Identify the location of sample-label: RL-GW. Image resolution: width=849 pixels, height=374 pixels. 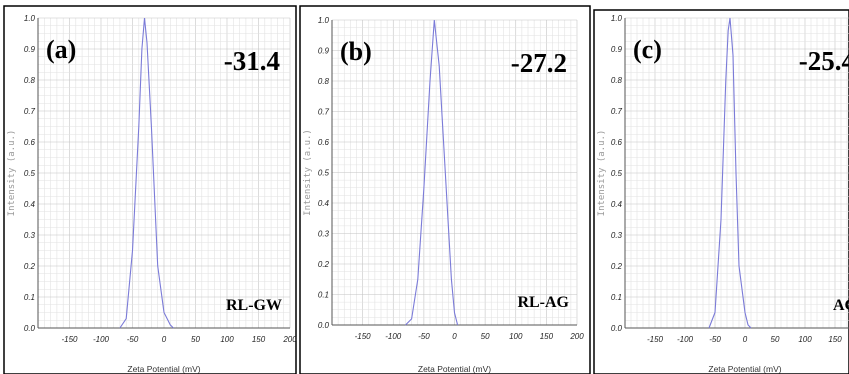
(254, 305).